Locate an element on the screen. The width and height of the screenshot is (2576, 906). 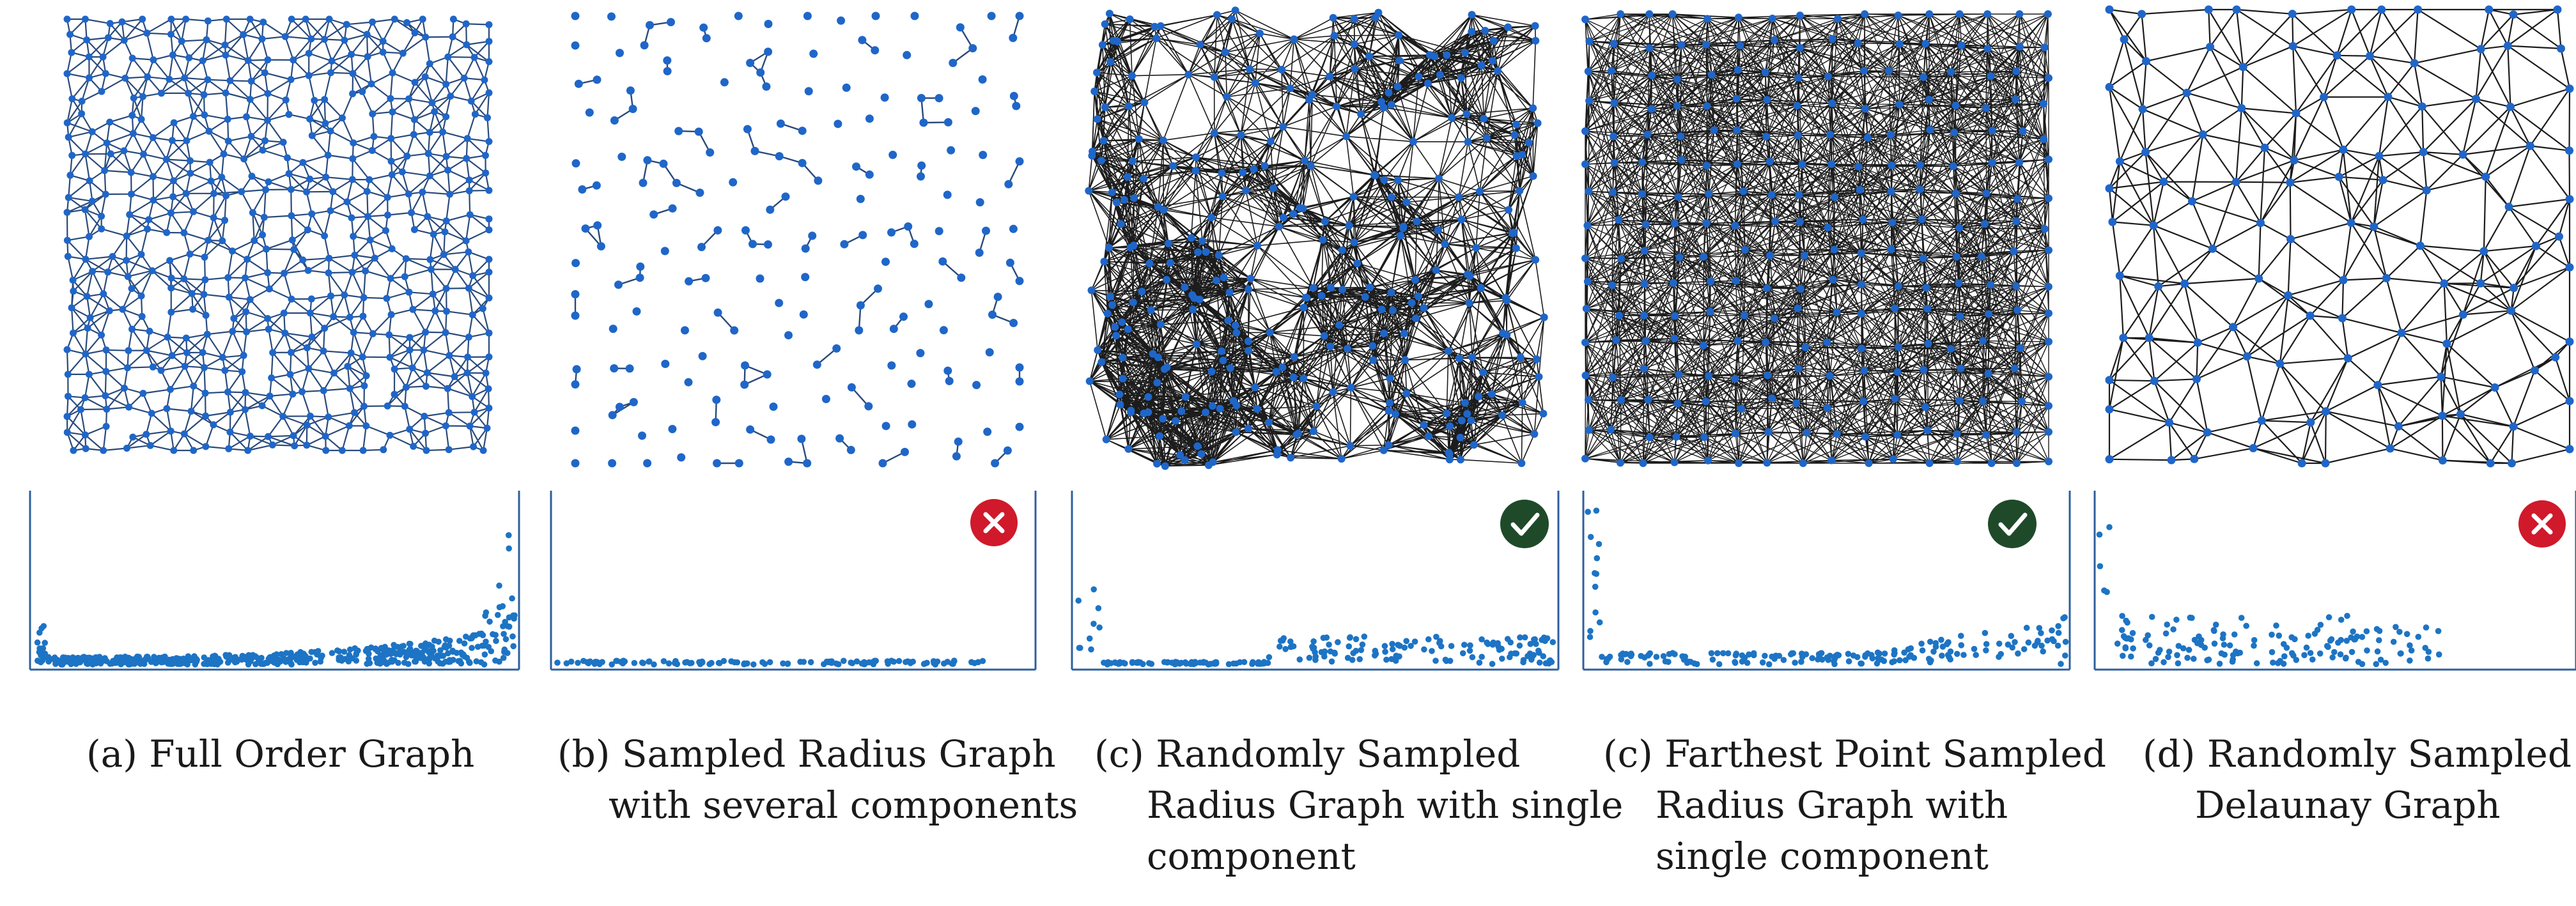
badge-circle is located at coordinates (1525, 524).